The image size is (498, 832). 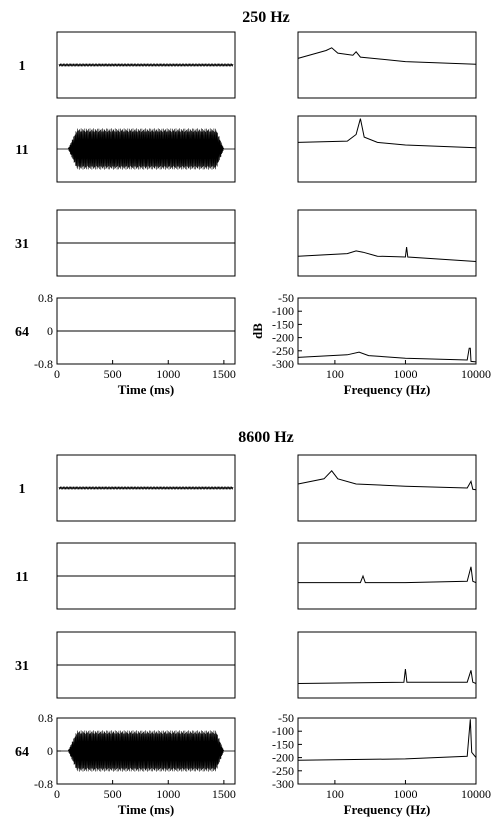 What do you see at coordinates (266, 437) in the screenshot?
I see `section-title: 8600 Hz` at bounding box center [266, 437].